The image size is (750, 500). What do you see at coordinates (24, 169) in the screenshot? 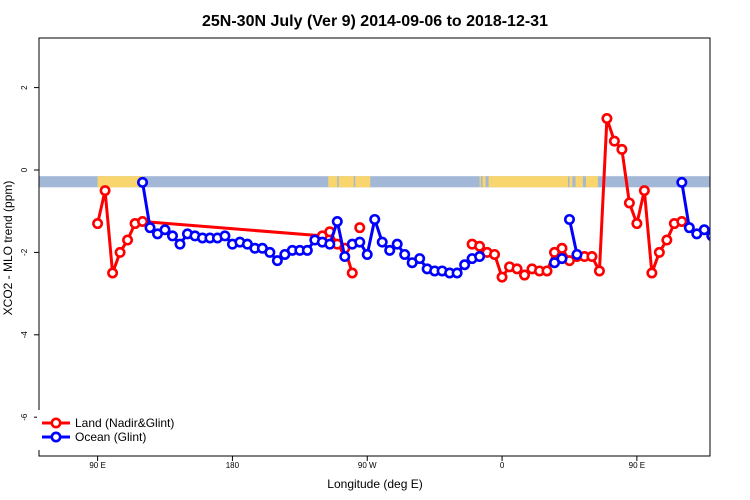
I see `y-tick-label: 0` at bounding box center [24, 169].